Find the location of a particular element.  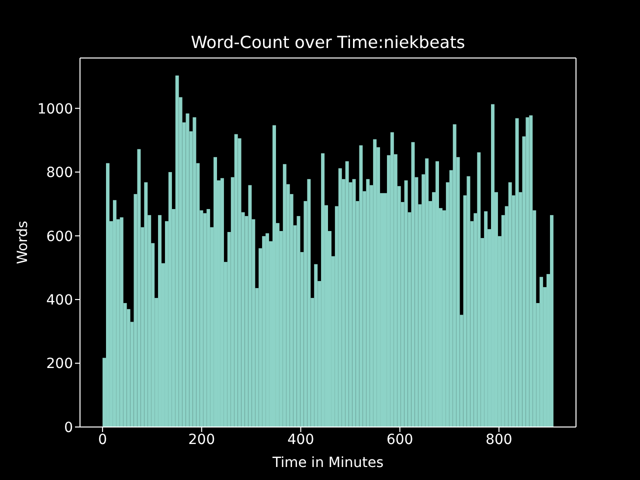

x-tick-label: 400 is located at coordinates (300, 440).